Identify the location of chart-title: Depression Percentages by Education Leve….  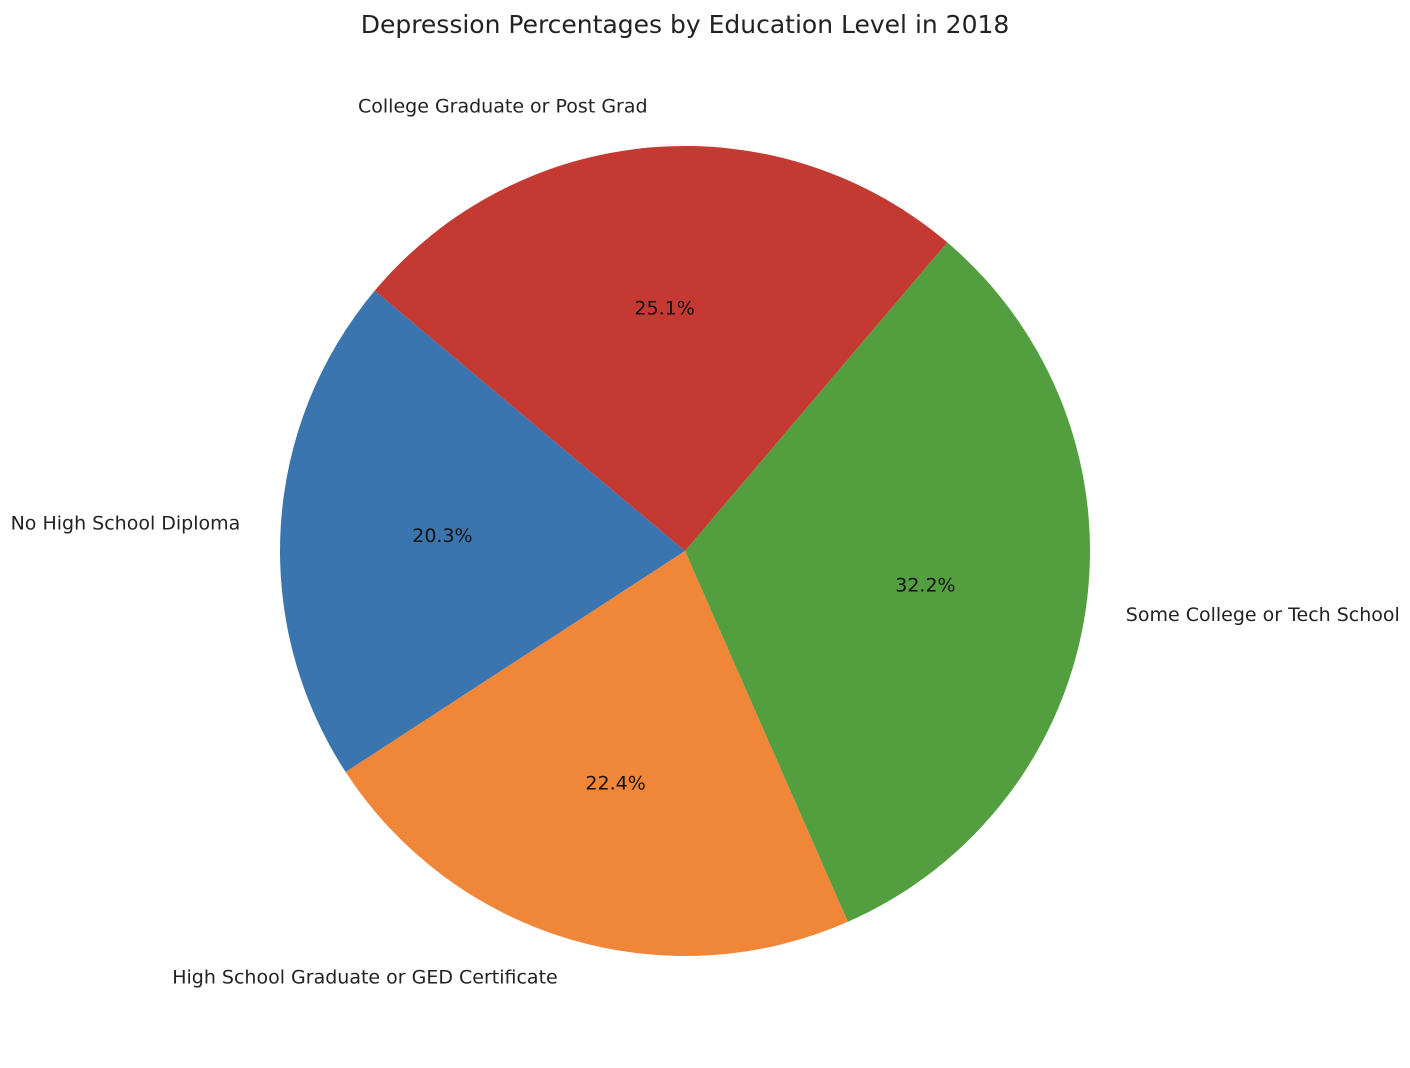
(685, 24).